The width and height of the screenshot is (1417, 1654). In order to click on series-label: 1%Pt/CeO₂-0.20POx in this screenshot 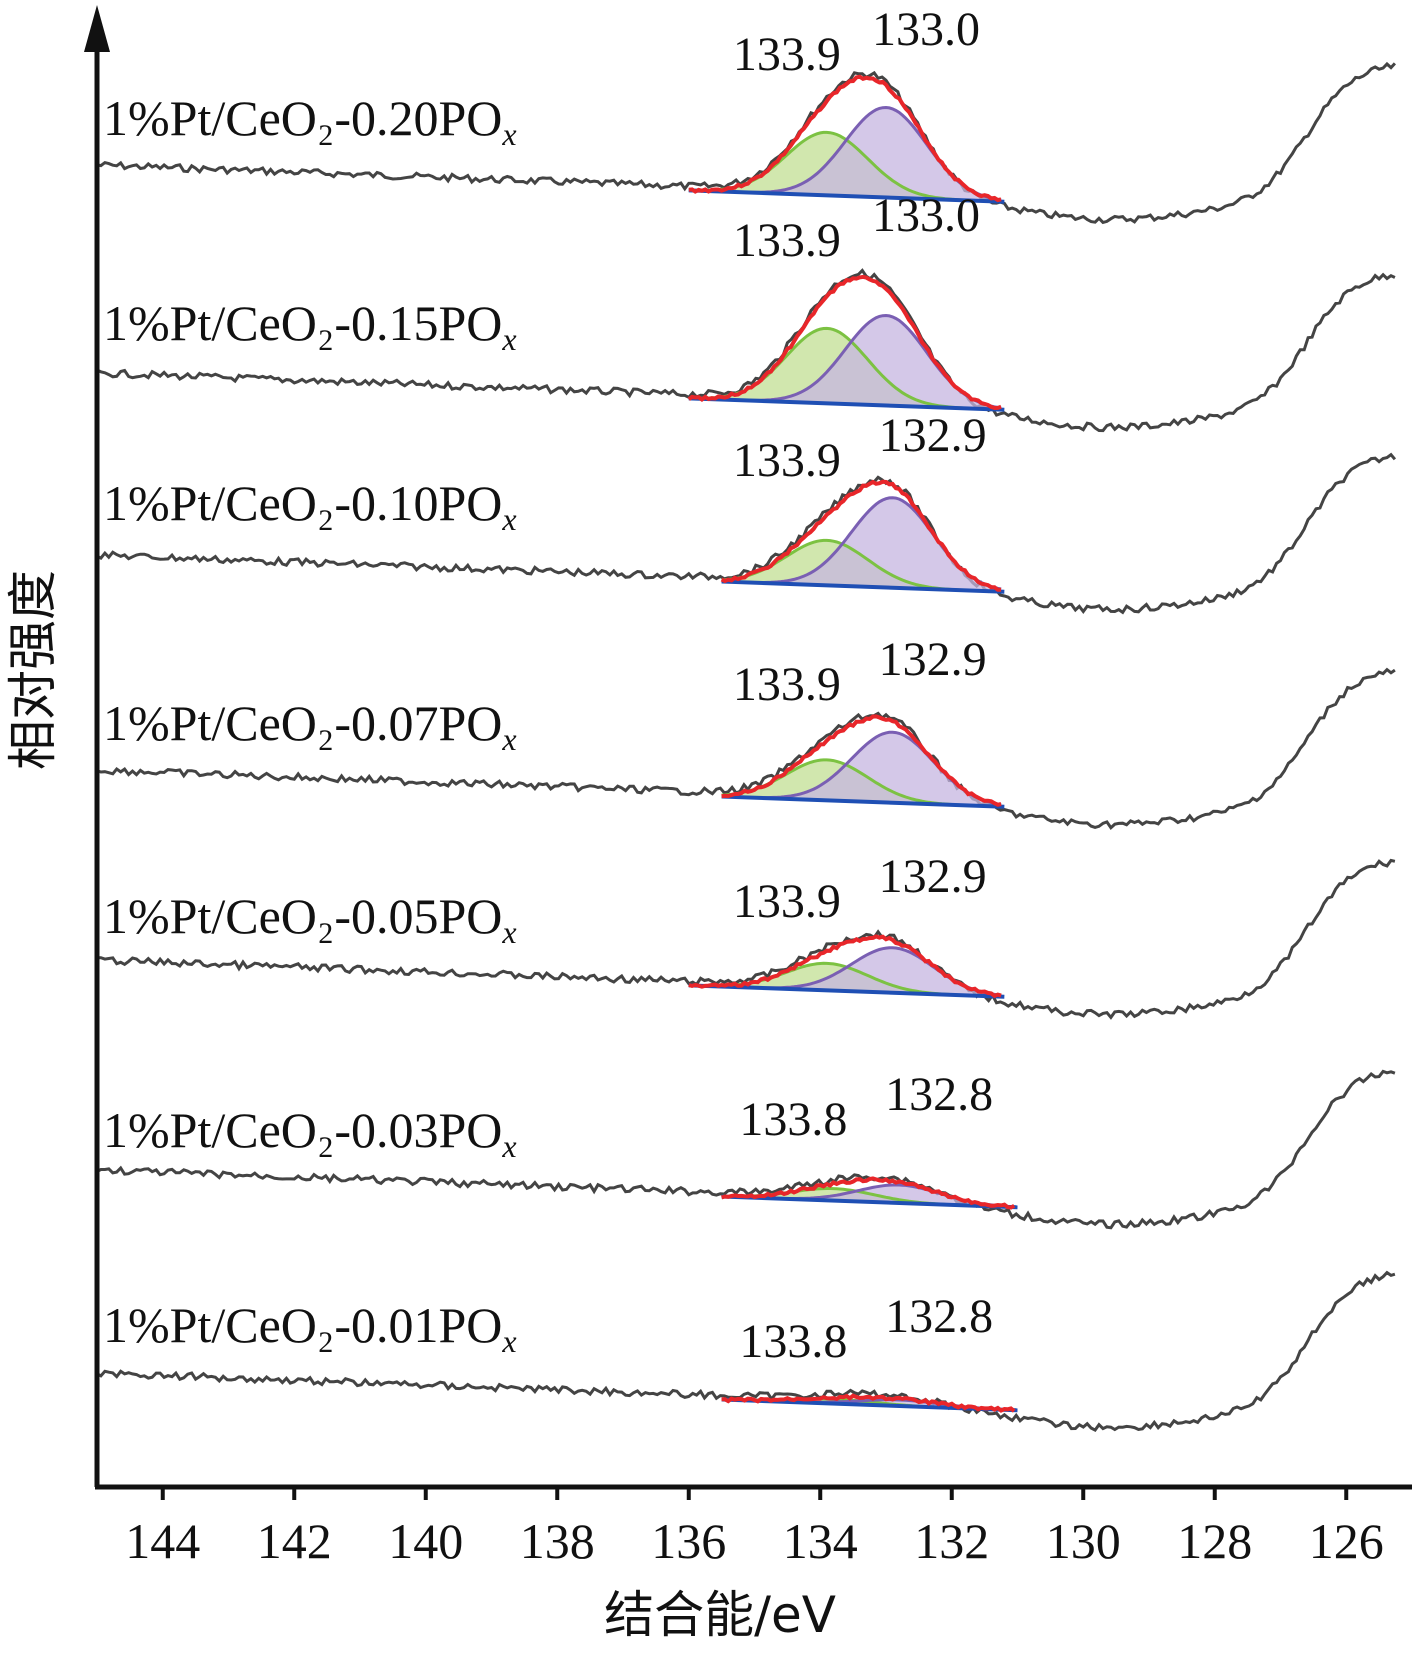, I will do `click(310, 121)`.